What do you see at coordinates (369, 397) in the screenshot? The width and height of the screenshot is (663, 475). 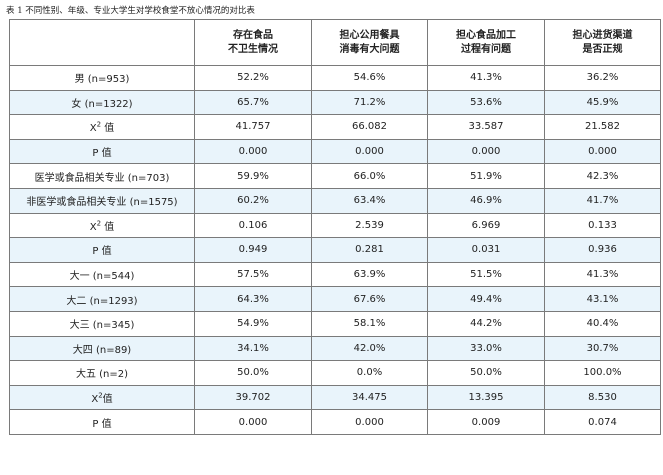 I see `value-cell: 34.475` at bounding box center [369, 397].